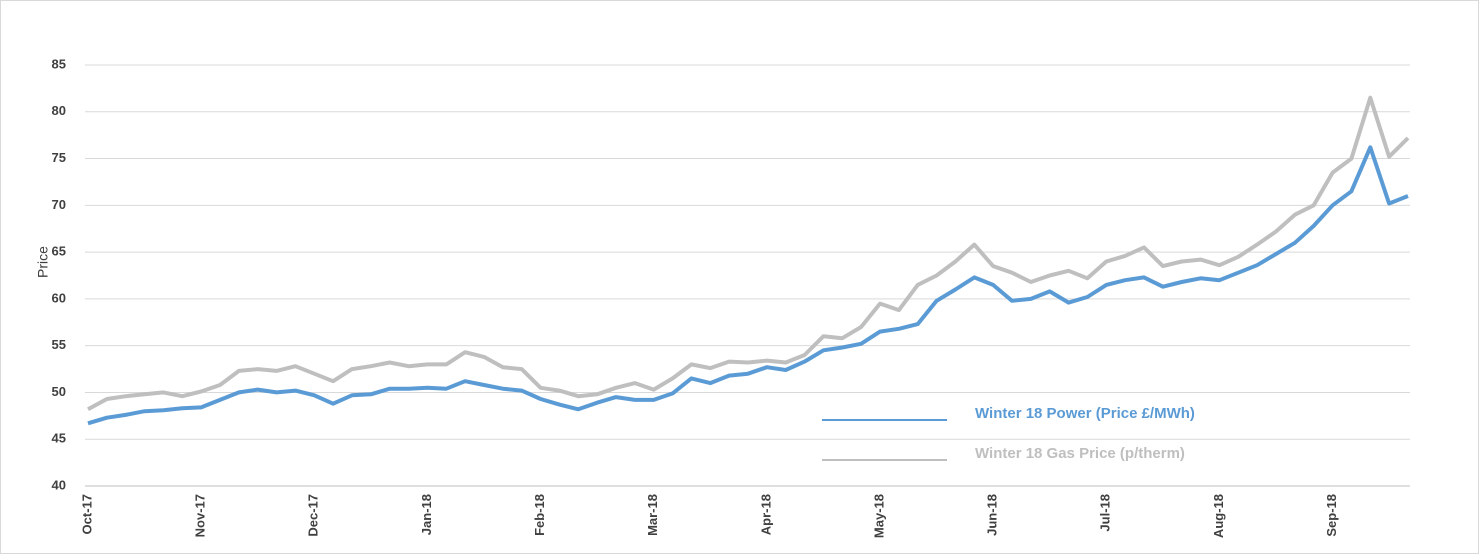 The width and height of the screenshot is (1479, 554). Describe the element at coordinates (992, 515) in the screenshot. I see `x-tick-label: Jun-18` at that location.